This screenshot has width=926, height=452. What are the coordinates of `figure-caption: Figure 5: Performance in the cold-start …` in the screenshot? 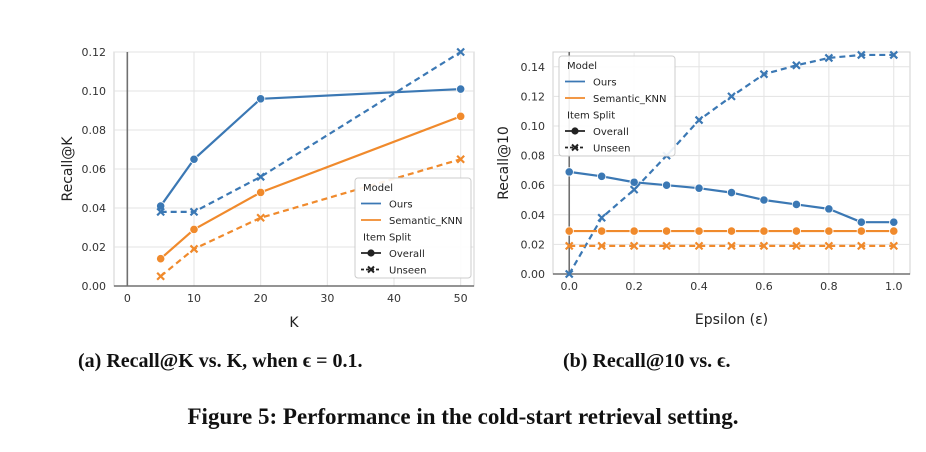 It's located at (463, 416).